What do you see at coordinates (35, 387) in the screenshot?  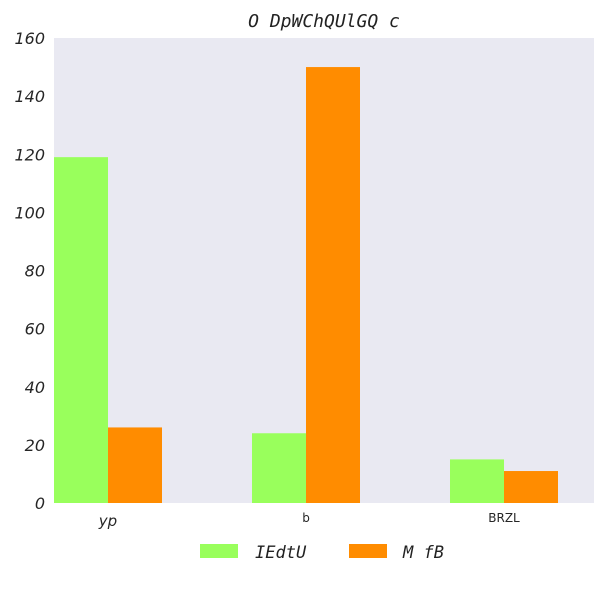 I see `y-tick-label: 40` at bounding box center [35, 387].